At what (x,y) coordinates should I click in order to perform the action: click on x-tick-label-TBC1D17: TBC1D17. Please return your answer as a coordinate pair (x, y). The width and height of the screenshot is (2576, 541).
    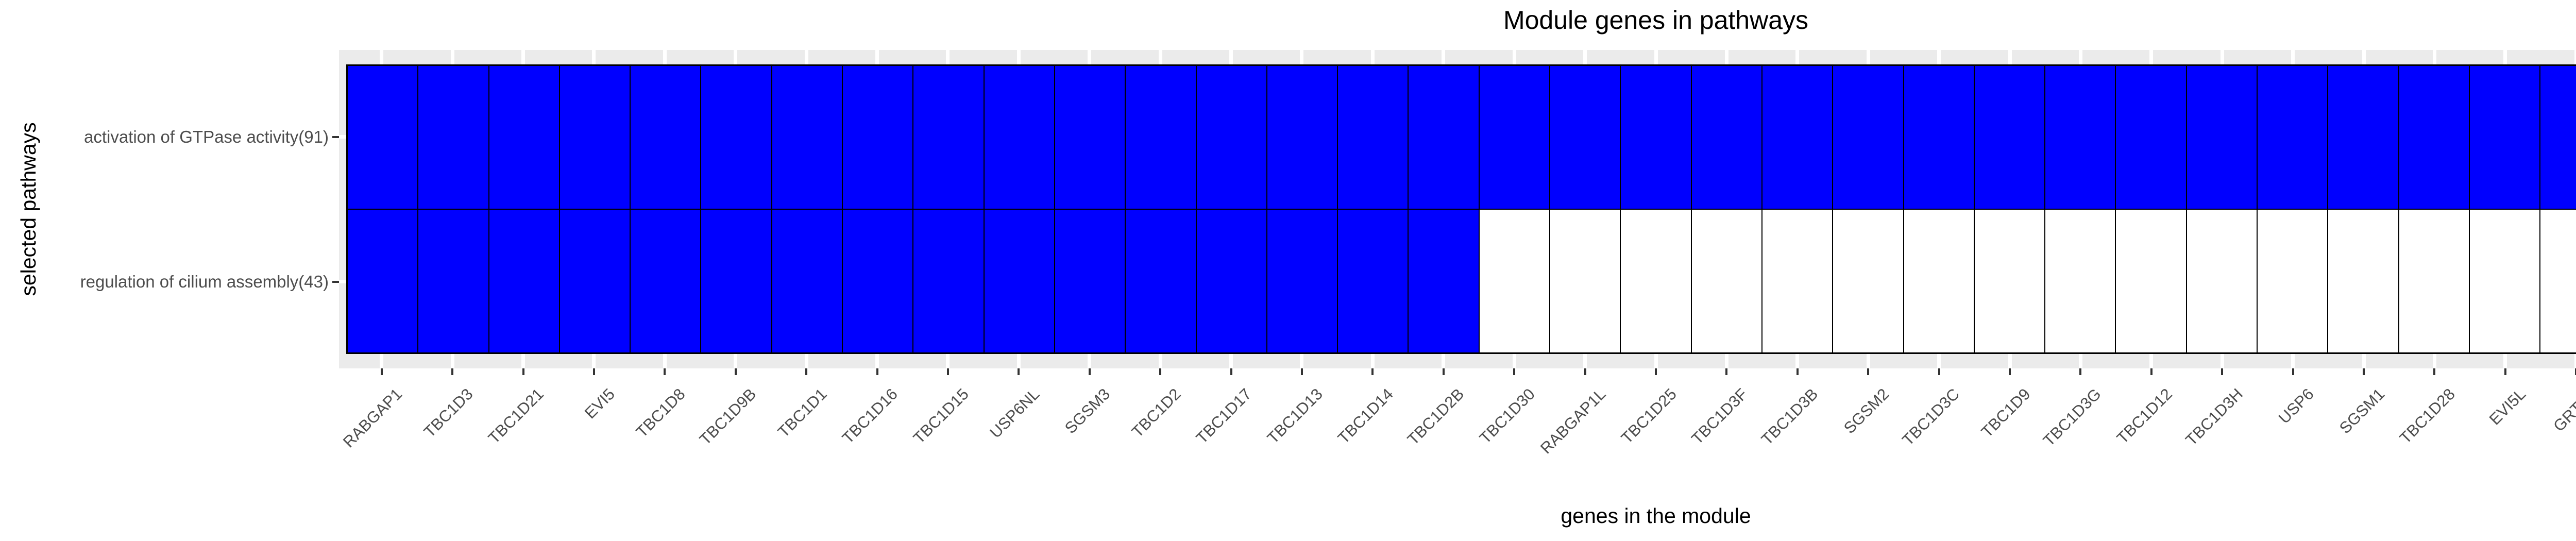
    Looking at the image, I should click on (1224, 416).